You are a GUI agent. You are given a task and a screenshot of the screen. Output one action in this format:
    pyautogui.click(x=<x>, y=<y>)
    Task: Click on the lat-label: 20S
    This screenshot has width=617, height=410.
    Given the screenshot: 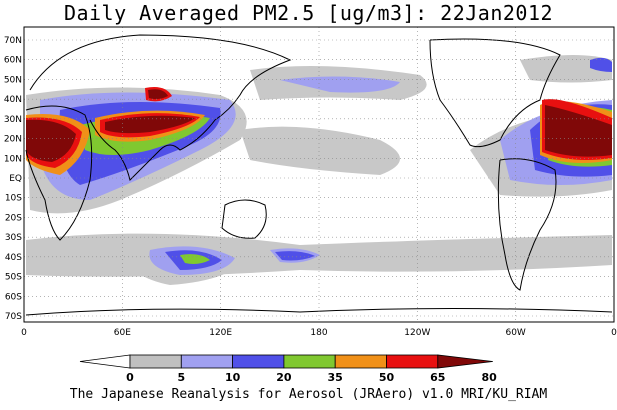 What is the action you would take?
    pyautogui.click(x=13, y=218)
    